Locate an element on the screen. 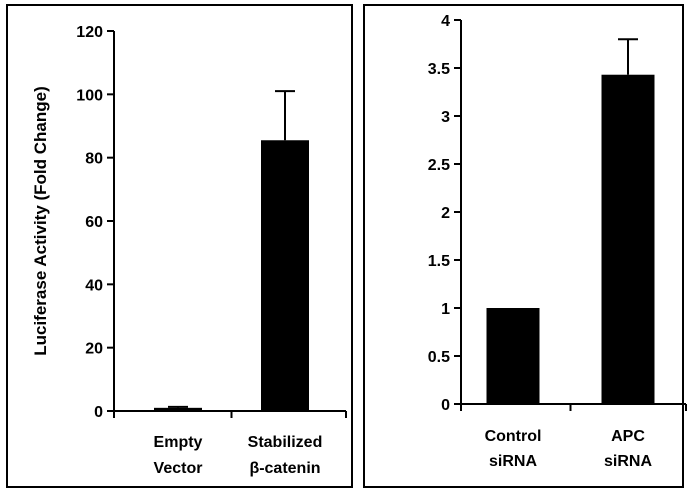 The height and width of the screenshot is (494, 688). chart1-category-label-2: Stabilized is located at coordinates (285, 442).